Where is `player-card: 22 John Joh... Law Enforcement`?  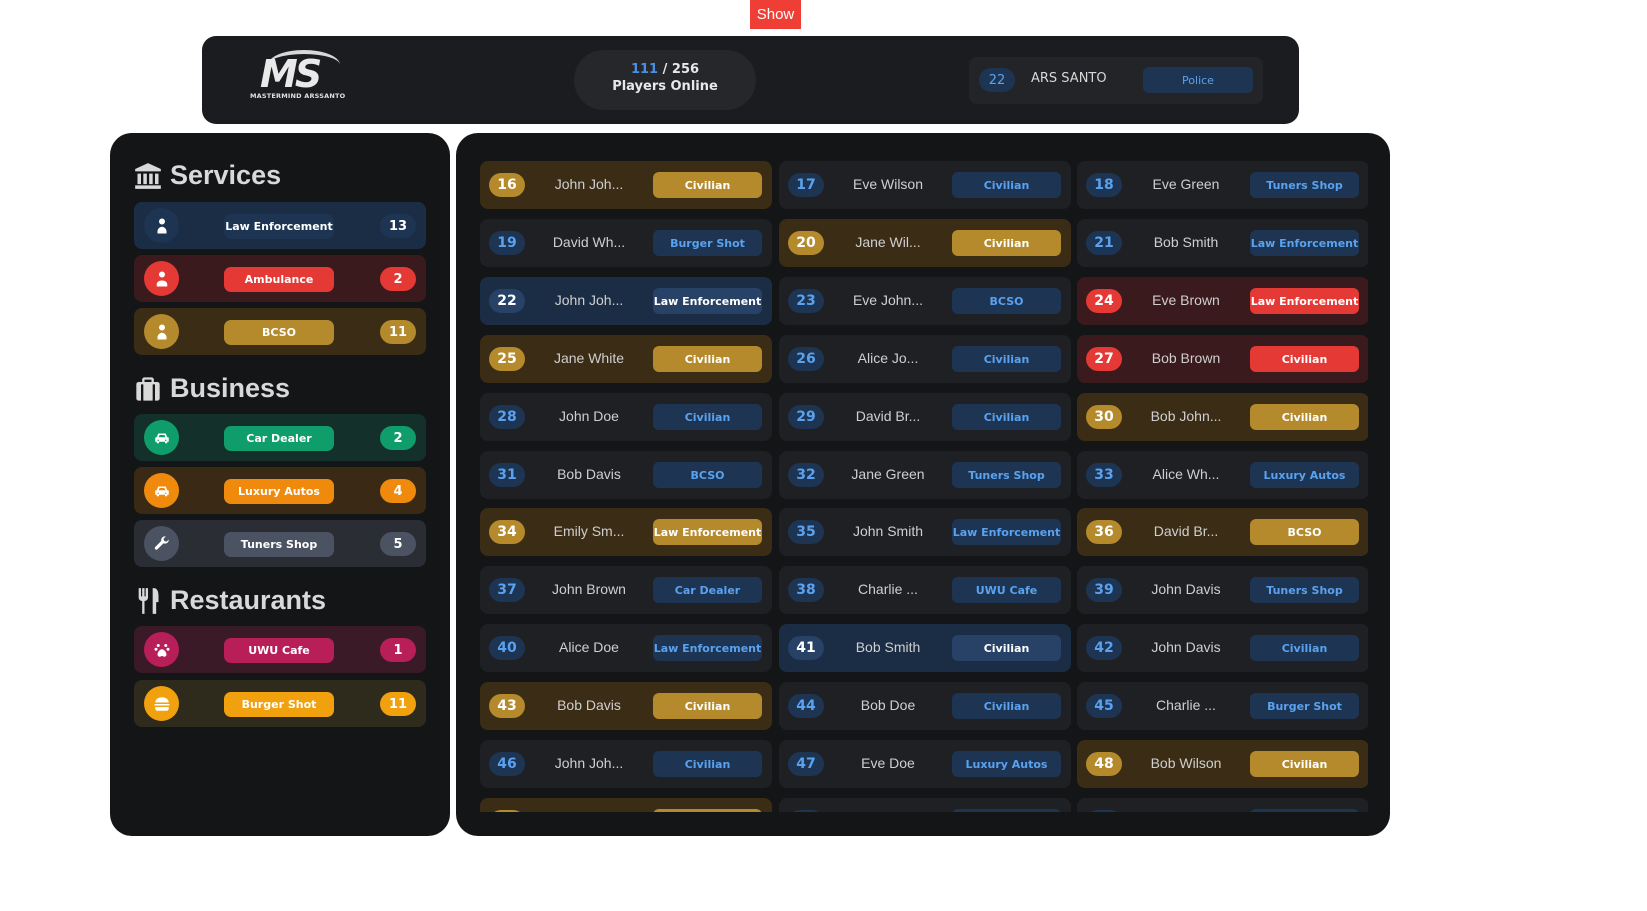
player-card: 22 John Joh... Law Enforcement is located at coordinates (626, 301).